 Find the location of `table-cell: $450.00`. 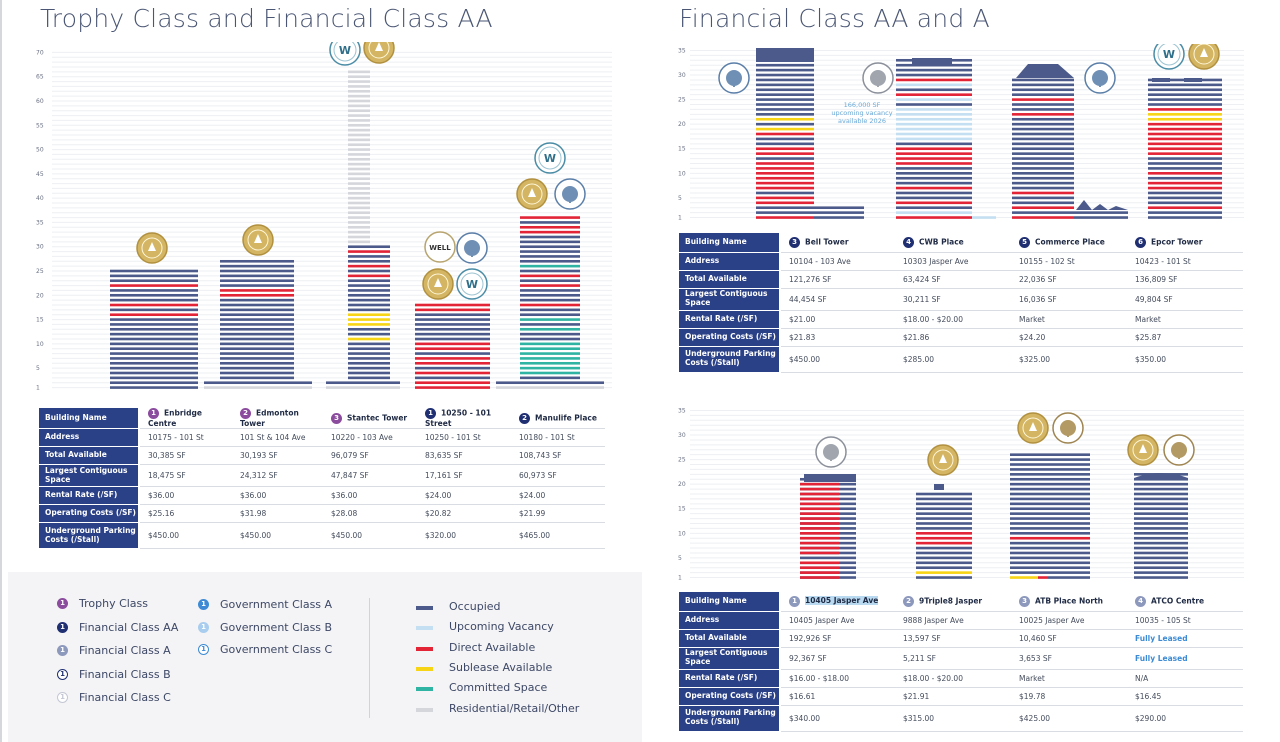

table-cell: $450.00 is located at coordinates (185, 535).